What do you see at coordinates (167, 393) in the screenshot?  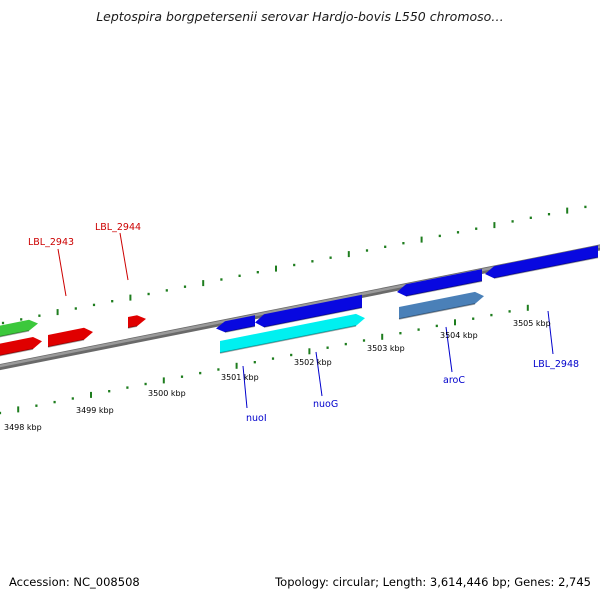 I see `scale-label-3500: 3500 kbp` at bounding box center [167, 393].